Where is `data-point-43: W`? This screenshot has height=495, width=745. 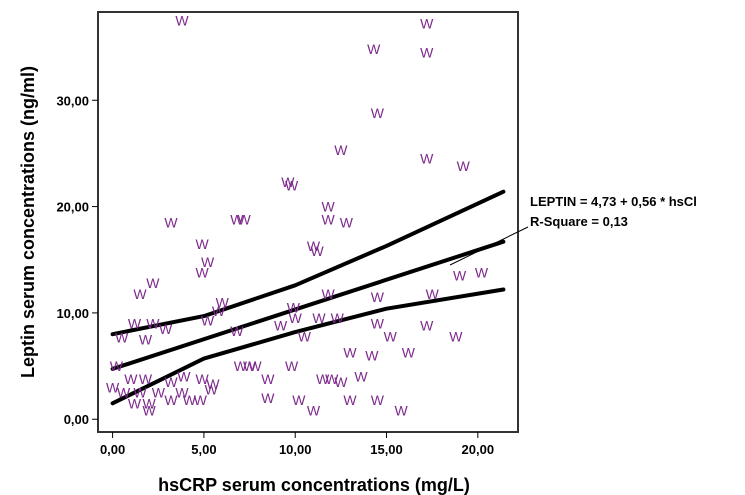
data-point-43: W is located at coordinates (237, 331).